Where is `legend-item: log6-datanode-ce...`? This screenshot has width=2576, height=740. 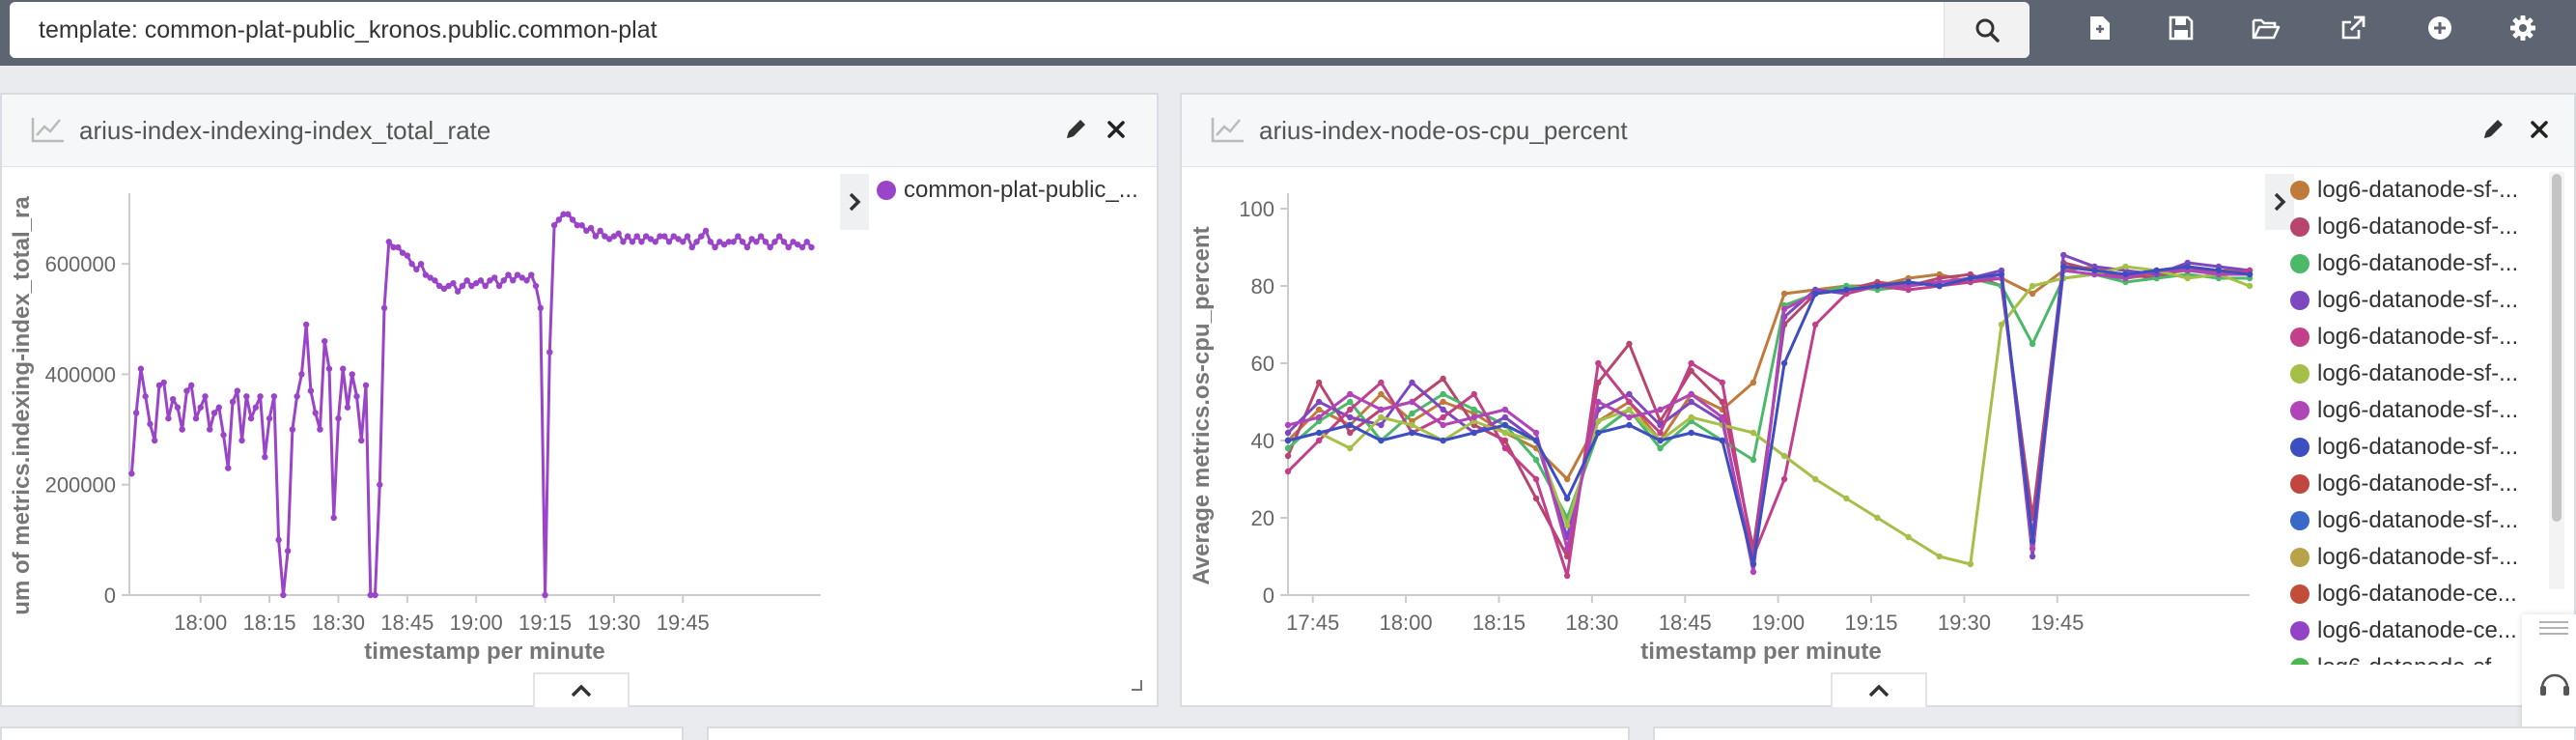 legend-item: log6-datanode-ce... is located at coordinates (2411, 594).